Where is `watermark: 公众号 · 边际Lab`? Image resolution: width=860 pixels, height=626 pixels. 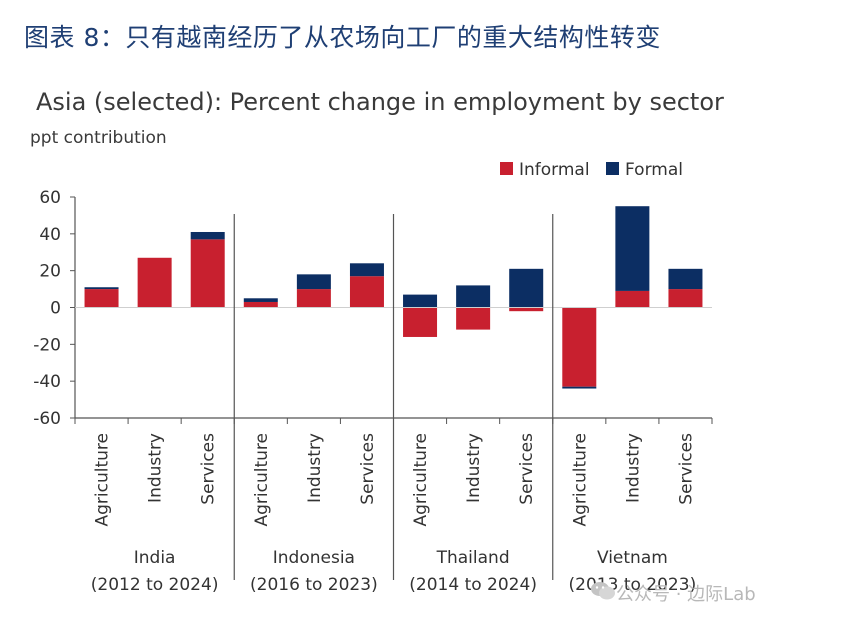
watermark: 公众号 · 边际Lab is located at coordinates (686, 594).